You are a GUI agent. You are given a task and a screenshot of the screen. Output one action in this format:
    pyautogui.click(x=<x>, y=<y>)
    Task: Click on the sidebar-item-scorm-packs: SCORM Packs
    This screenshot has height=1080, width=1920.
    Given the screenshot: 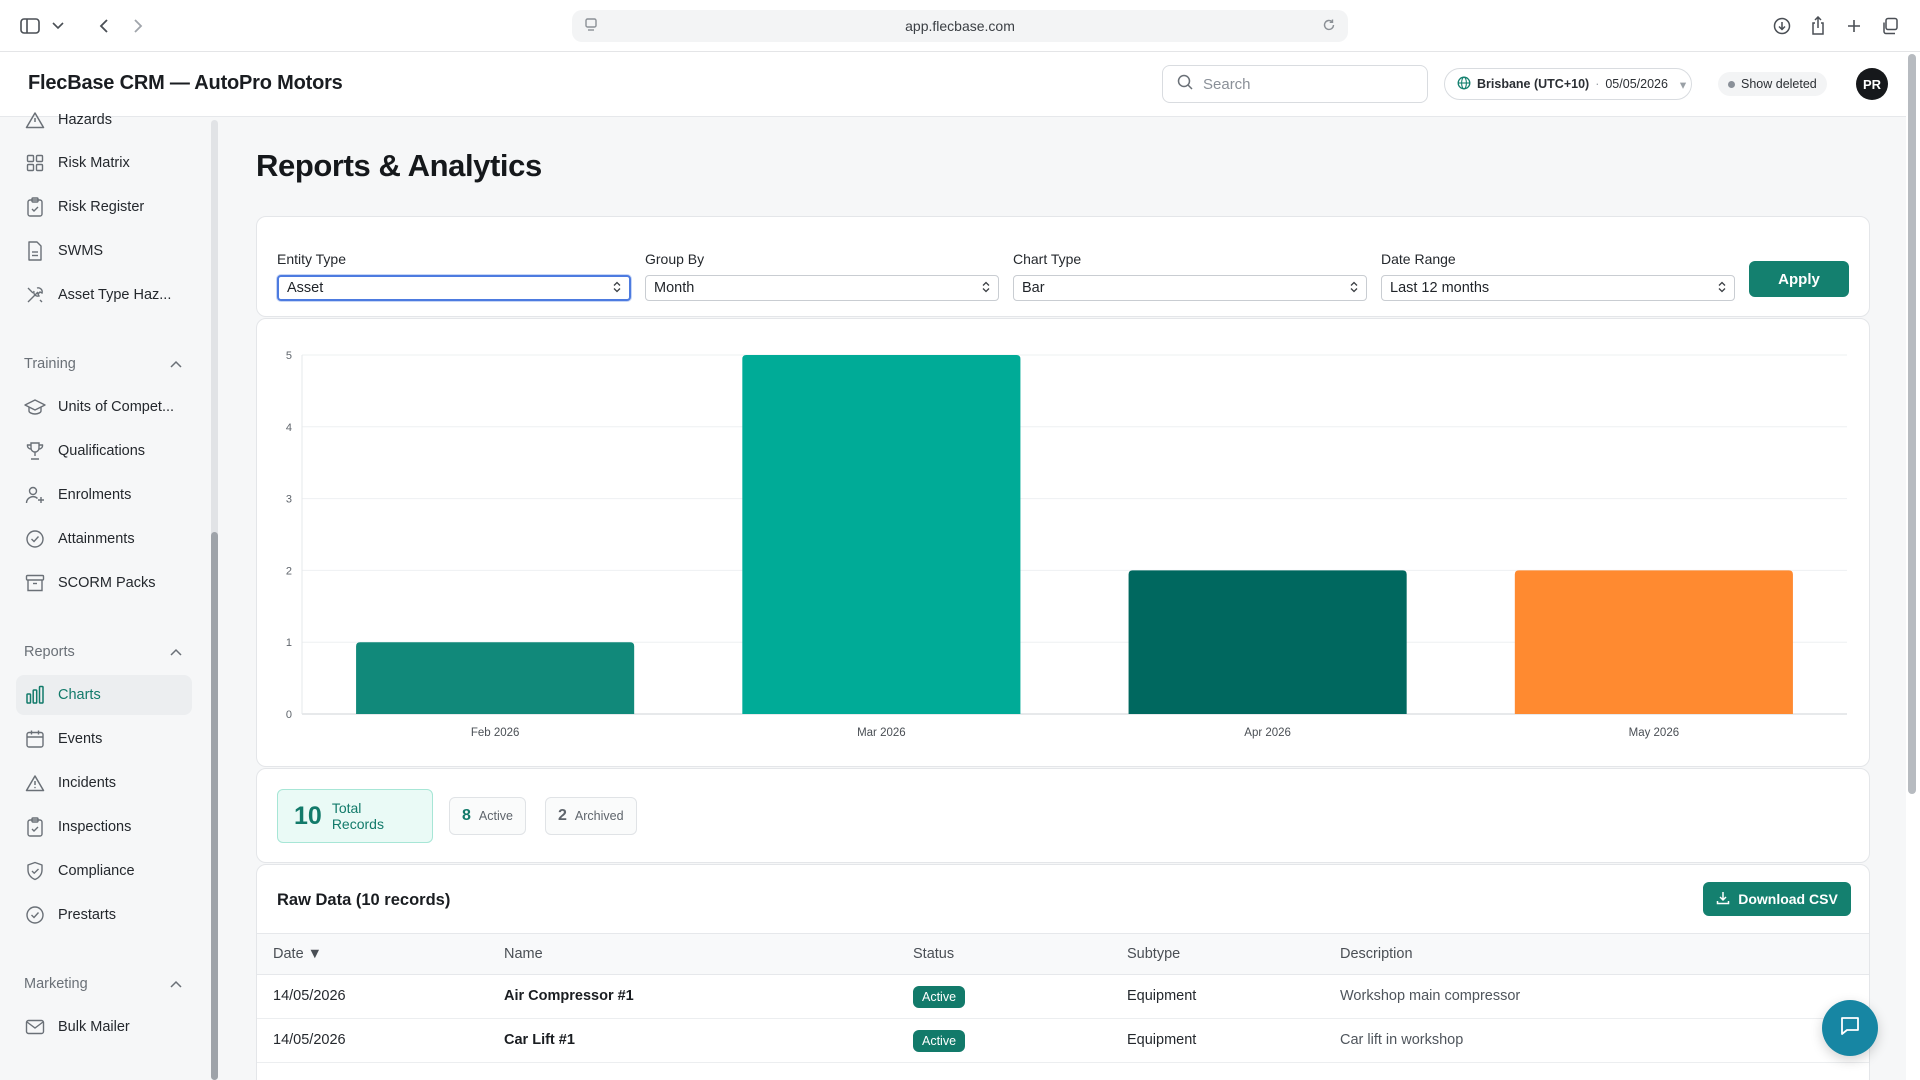 What is the action you would take?
    pyautogui.click(x=104, y=583)
    